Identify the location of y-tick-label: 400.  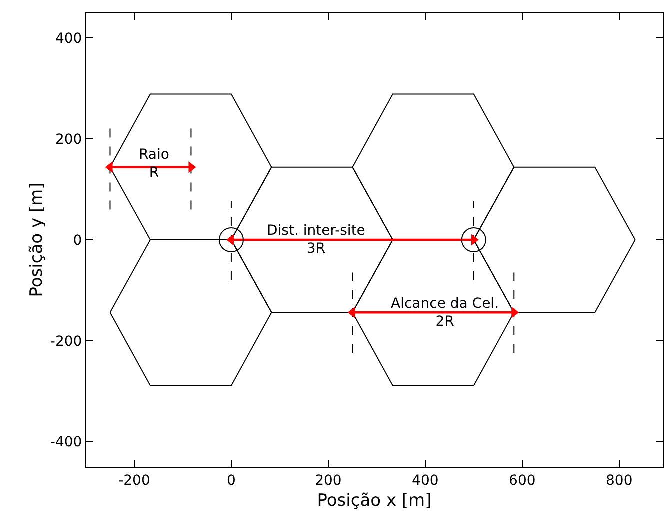
(68, 39).